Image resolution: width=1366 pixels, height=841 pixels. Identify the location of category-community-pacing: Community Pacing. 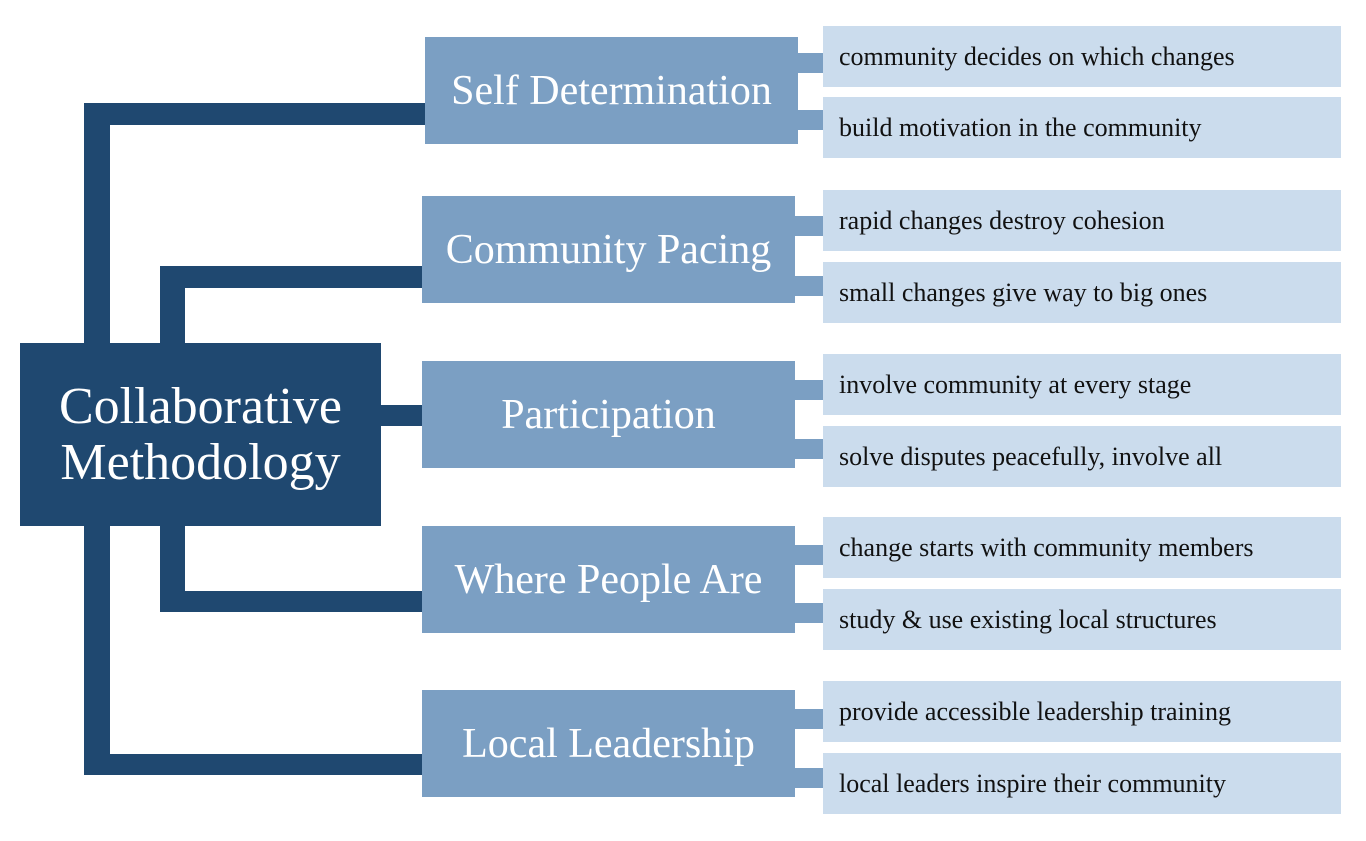
(608, 249).